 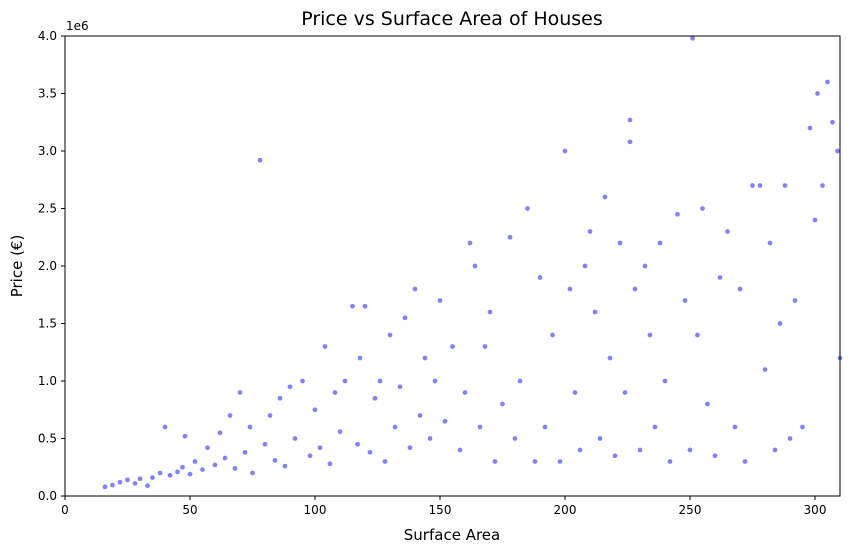 What do you see at coordinates (47, 36) in the screenshot?
I see `y-tick-label: 4.0` at bounding box center [47, 36].